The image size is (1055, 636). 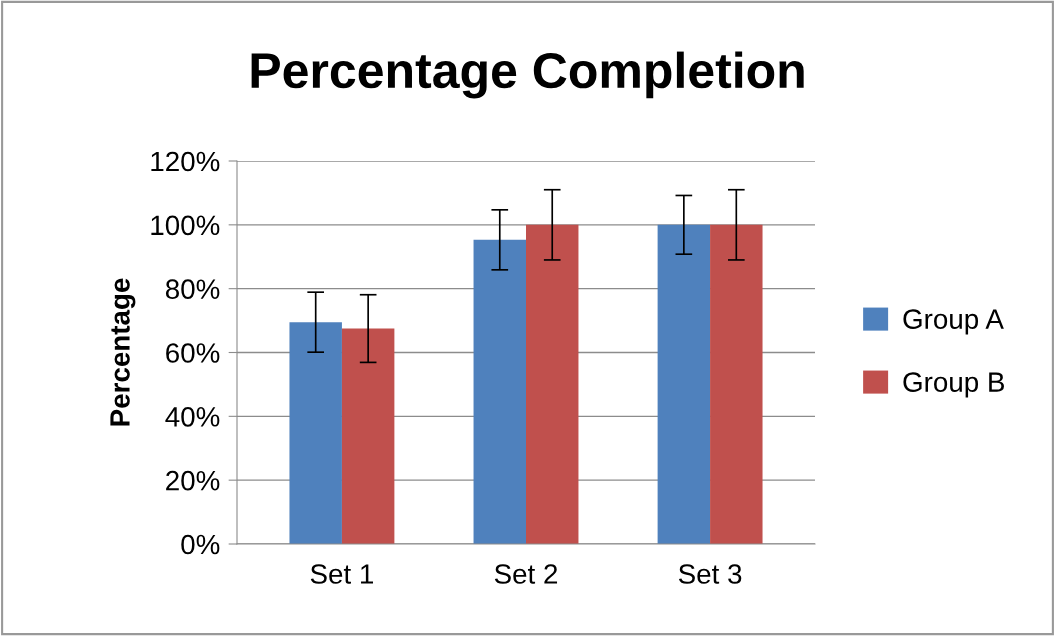 What do you see at coordinates (953, 322) in the screenshot?
I see `legend-label: Group A` at bounding box center [953, 322].